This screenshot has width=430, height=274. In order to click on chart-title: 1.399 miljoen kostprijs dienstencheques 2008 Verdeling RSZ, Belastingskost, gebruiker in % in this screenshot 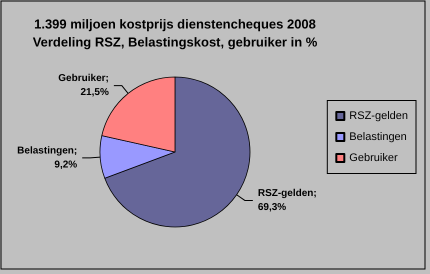, I will do `click(175, 33)`.